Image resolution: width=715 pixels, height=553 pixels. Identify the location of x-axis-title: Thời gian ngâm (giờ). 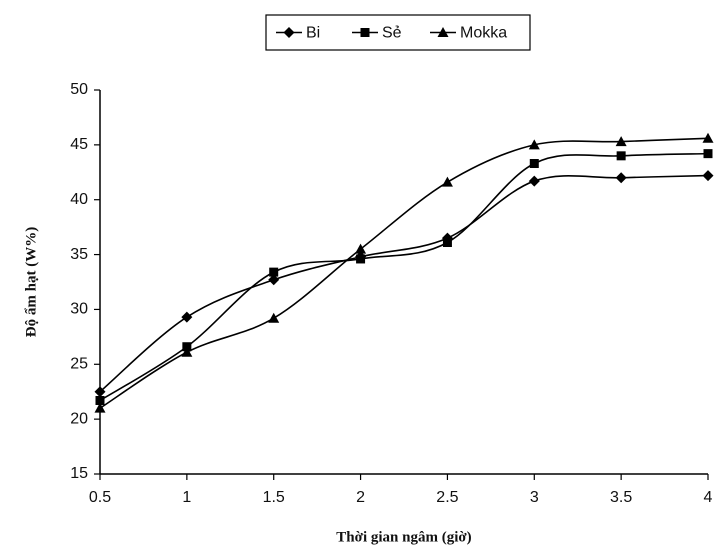
(403, 537).